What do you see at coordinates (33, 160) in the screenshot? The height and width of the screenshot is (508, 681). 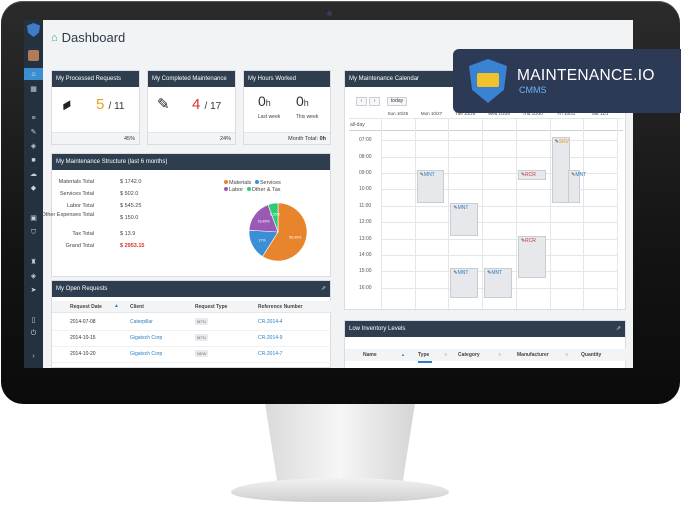 I see `briefcase-icon: ■` at bounding box center [33, 160].